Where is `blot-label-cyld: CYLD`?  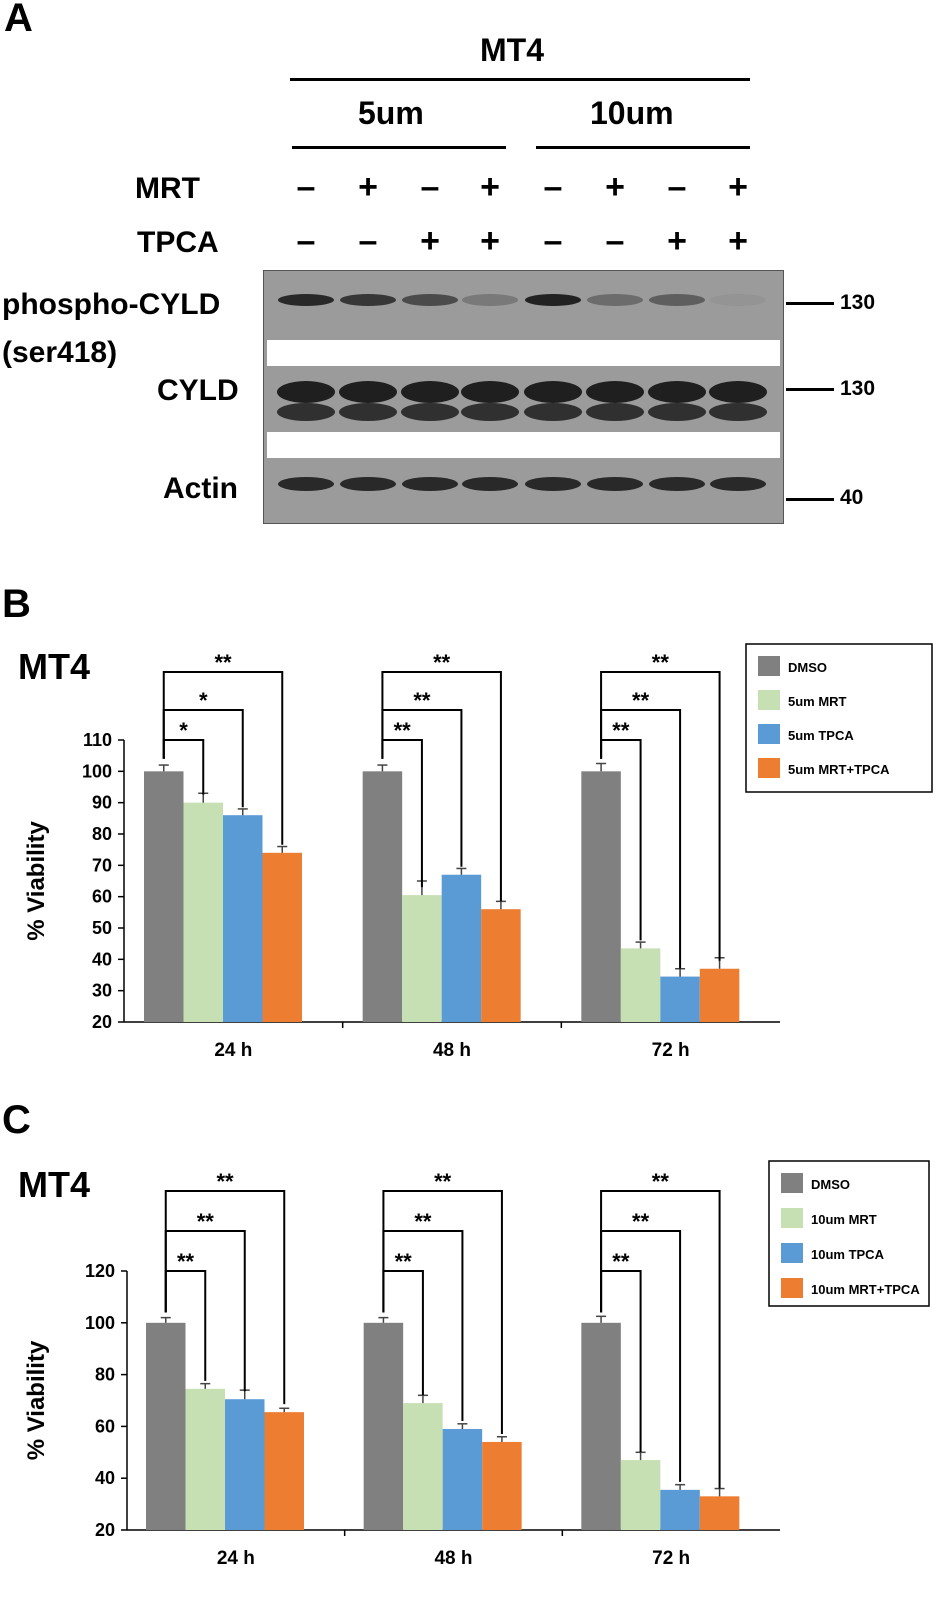
blot-label-cyld: CYLD is located at coordinates (198, 390).